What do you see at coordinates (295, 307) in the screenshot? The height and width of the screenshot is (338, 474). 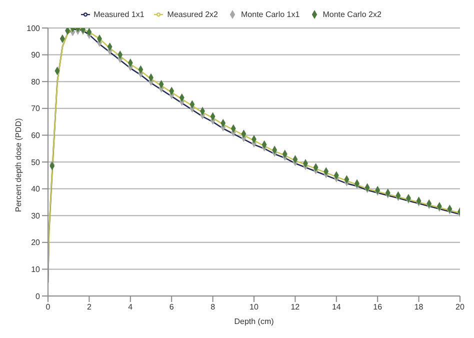 I see `x-tick-label: 12` at bounding box center [295, 307].